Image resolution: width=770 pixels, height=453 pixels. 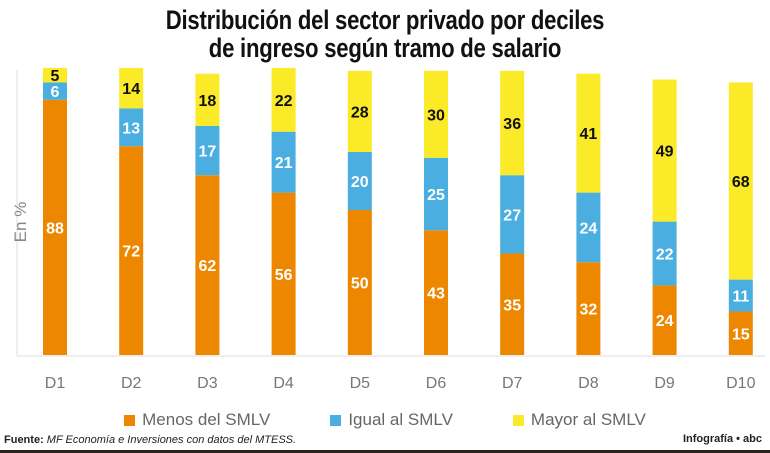 I want to click on data-label: 88, so click(x=55, y=228).